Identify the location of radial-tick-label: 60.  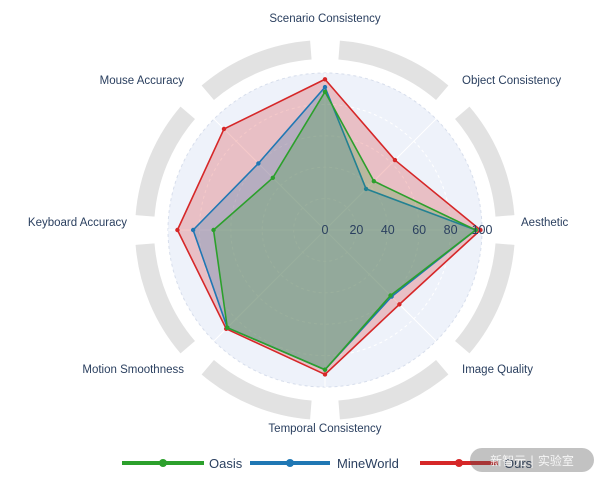
(419, 230).